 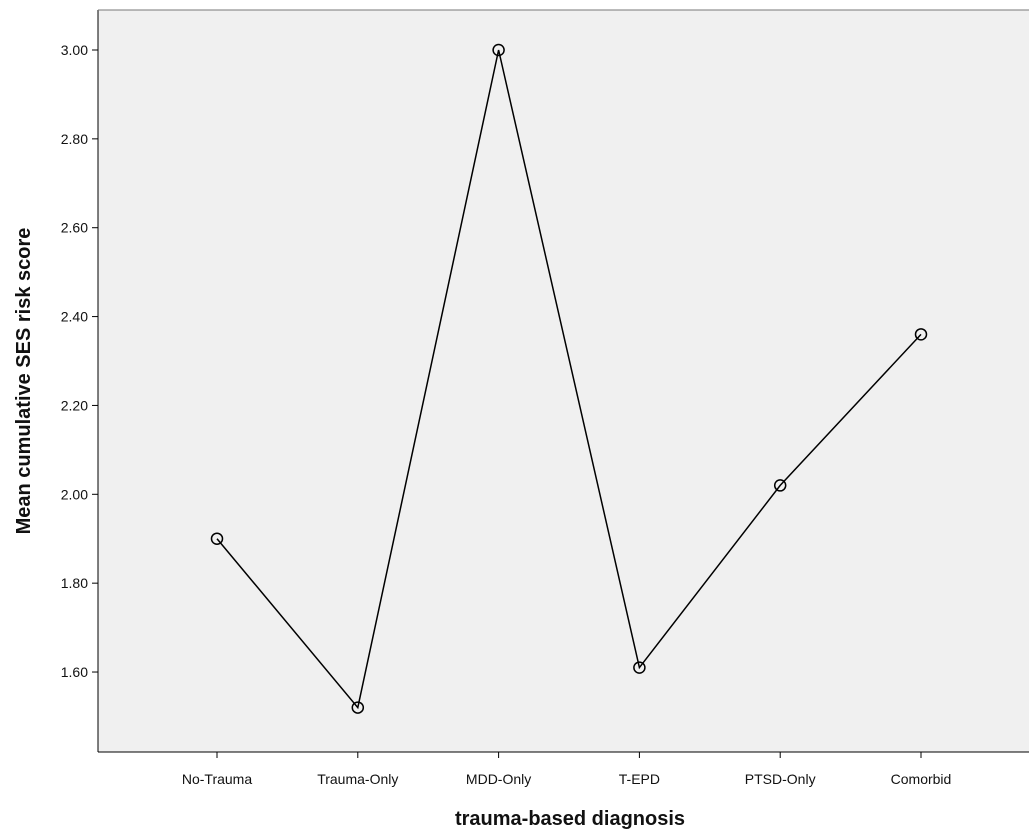 What do you see at coordinates (921, 334) in the screenshot?
I see `data-point-comorbid` at bounding box center [921, 334].